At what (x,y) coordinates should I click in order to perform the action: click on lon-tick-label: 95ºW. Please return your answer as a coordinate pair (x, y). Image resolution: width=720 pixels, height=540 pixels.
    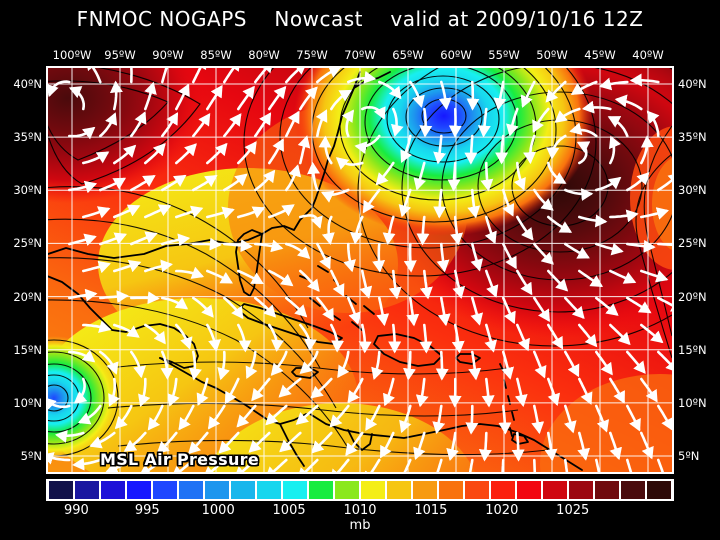
    Looking at the image, I should click on (120, 55).